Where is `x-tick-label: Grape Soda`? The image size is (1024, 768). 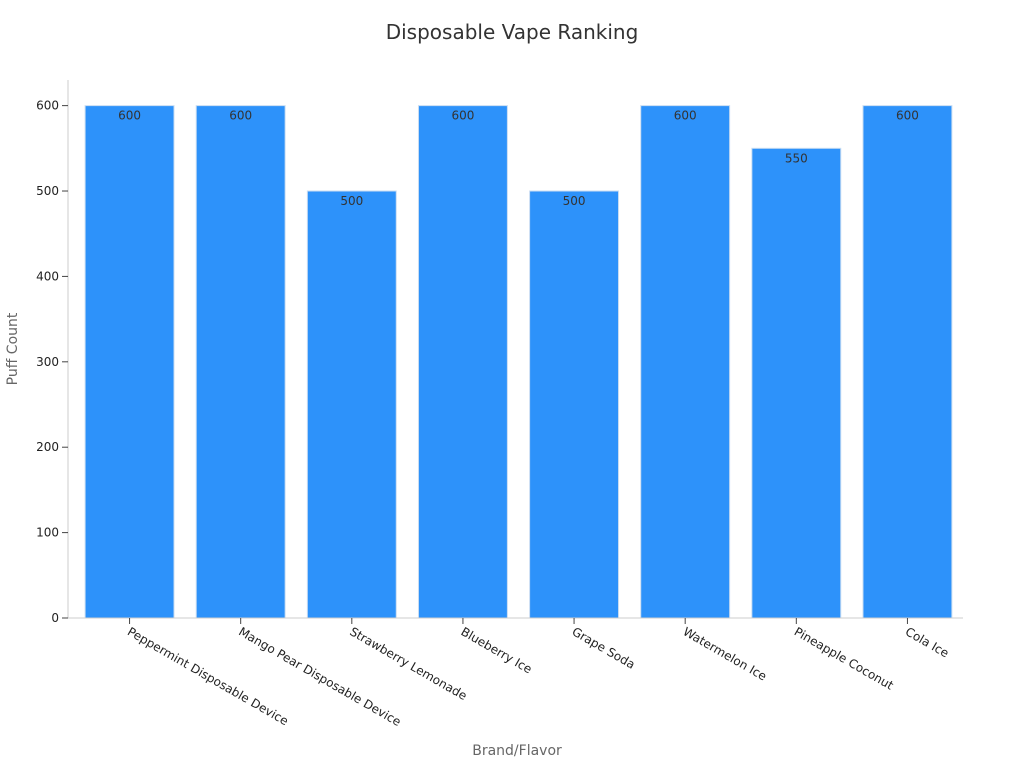 x-tick-label: Grape Soda is located at coordinates (604, 647).